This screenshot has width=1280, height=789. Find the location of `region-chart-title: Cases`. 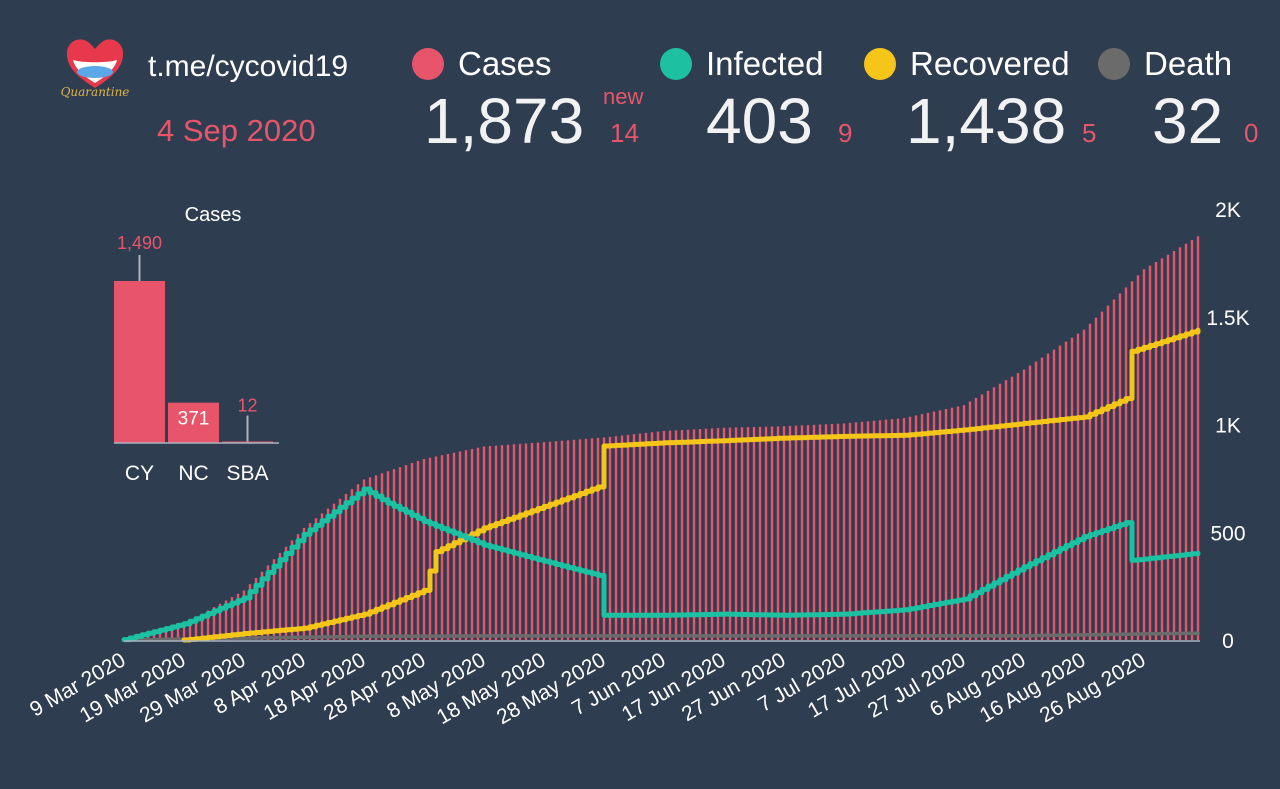

region-chart-title: Cases is located at coordinates (213, 215).